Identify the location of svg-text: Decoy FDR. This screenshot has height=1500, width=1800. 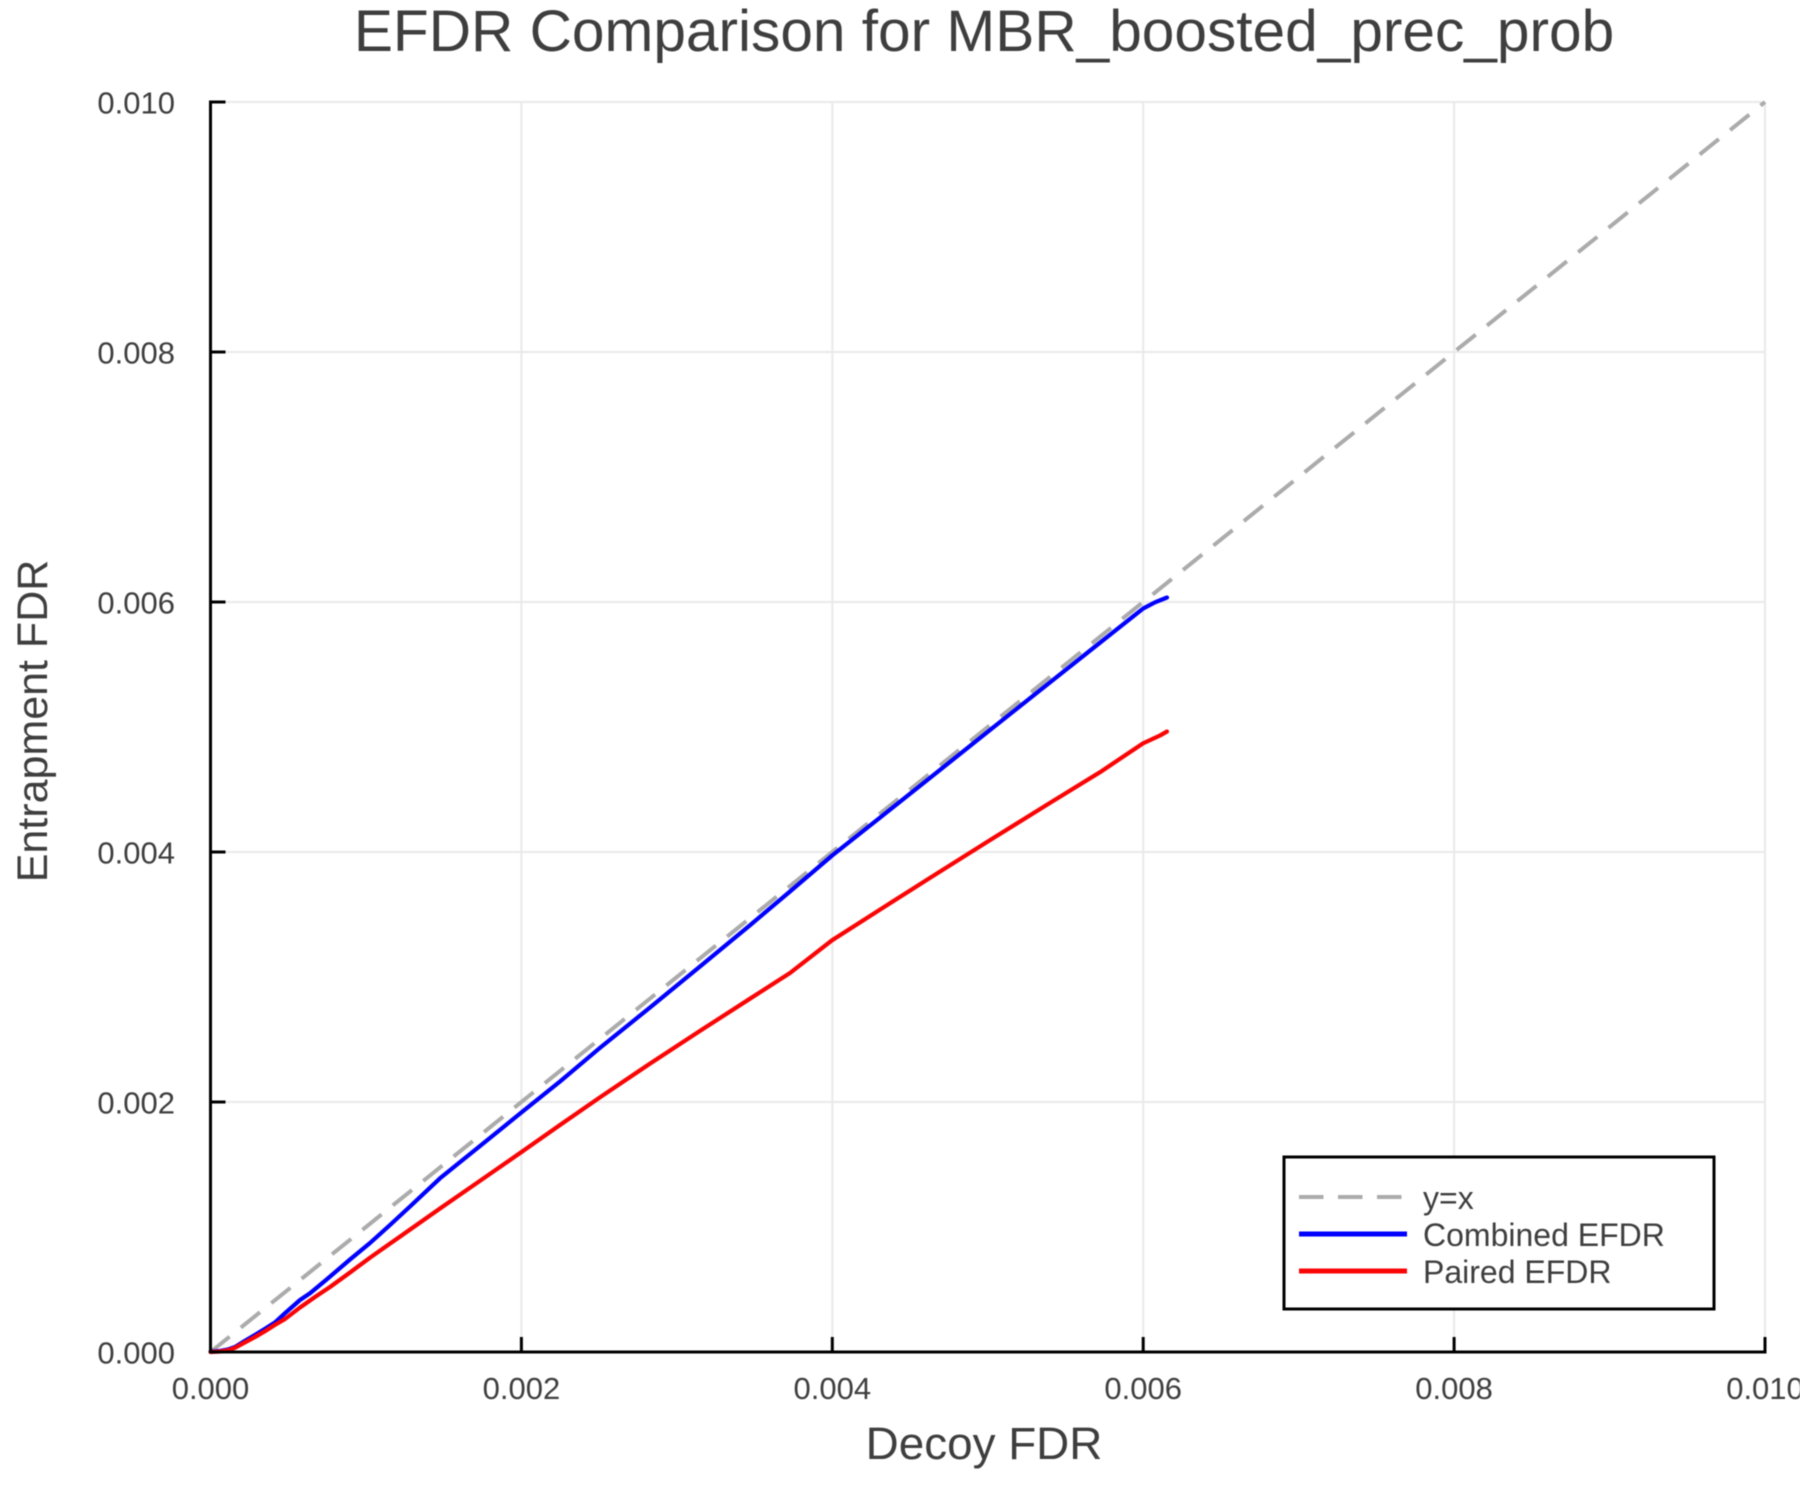
(984, 1443).